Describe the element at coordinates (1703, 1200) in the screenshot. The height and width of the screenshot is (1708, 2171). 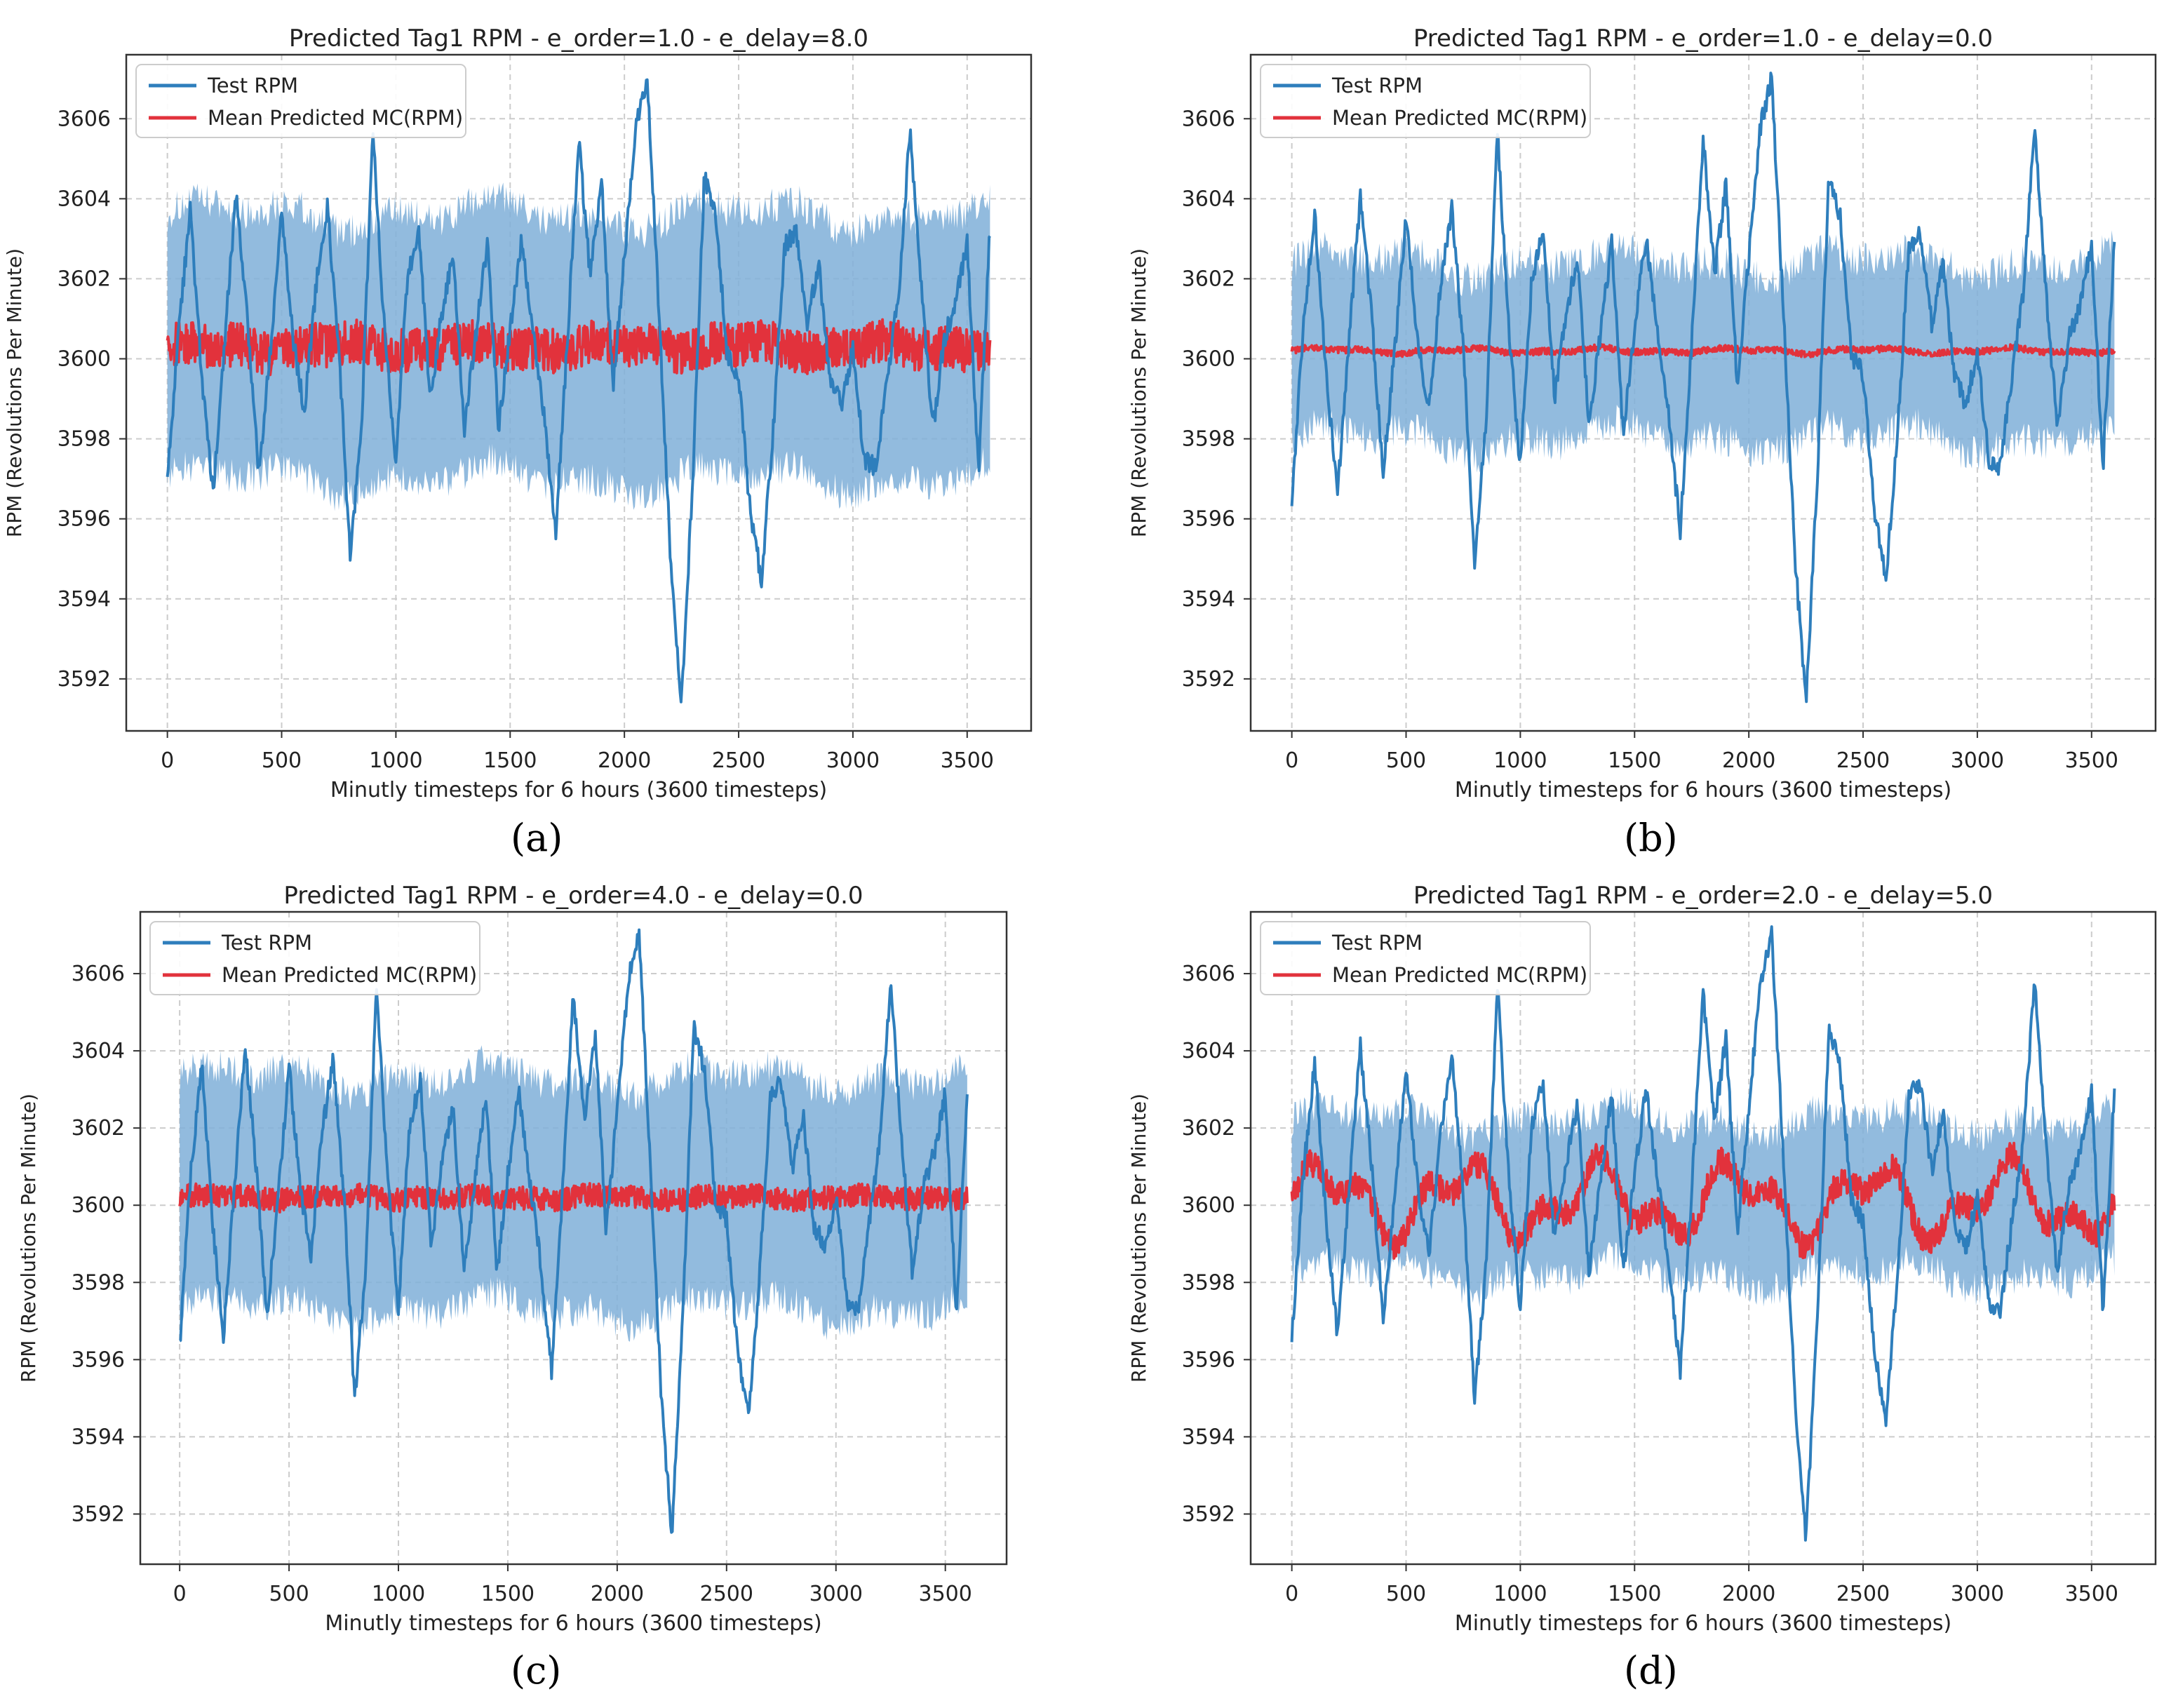
I see `series-mean-predicted` at that location.